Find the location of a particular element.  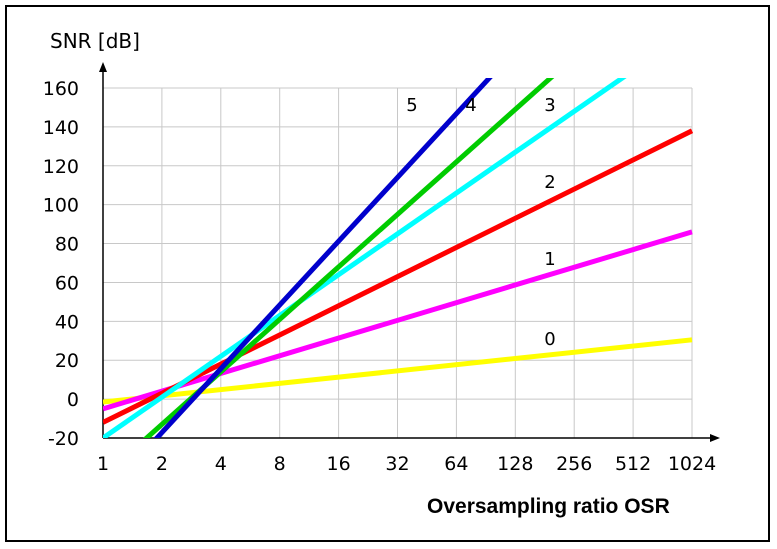

y-tick-label: -20 is located at coordinates (63, 439).